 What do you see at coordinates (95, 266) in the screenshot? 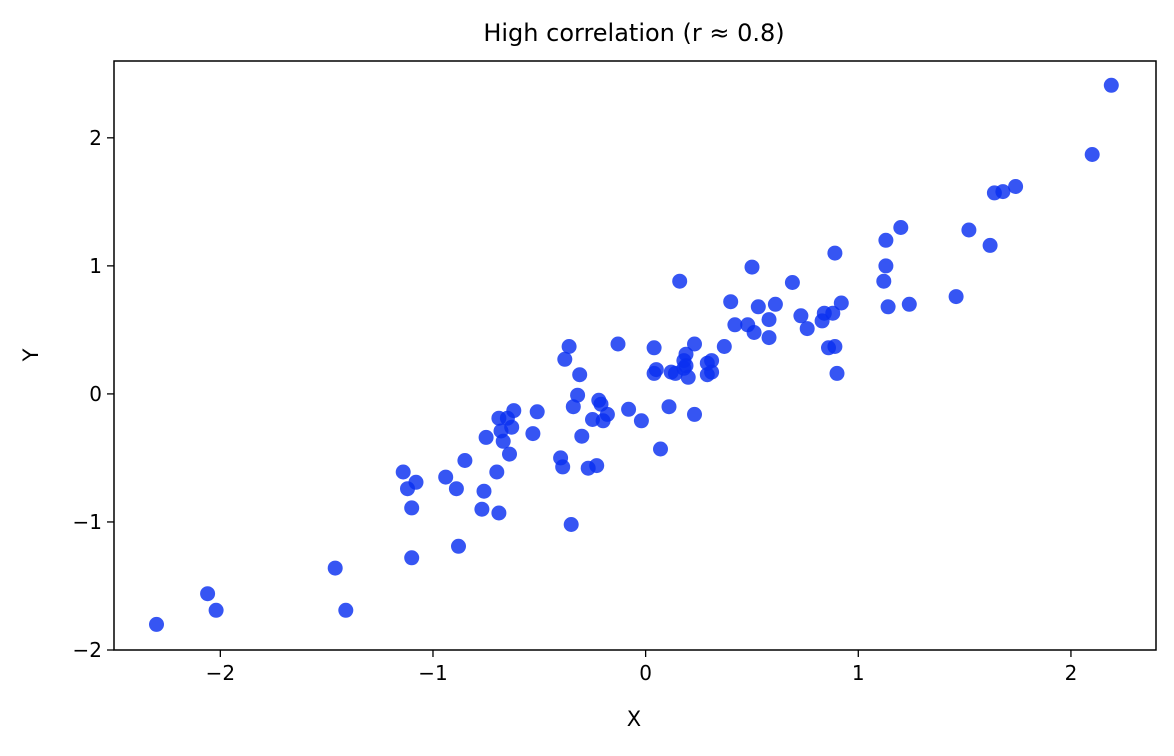
I see `y-tick-label: 1` at bounding box center [95, 266].